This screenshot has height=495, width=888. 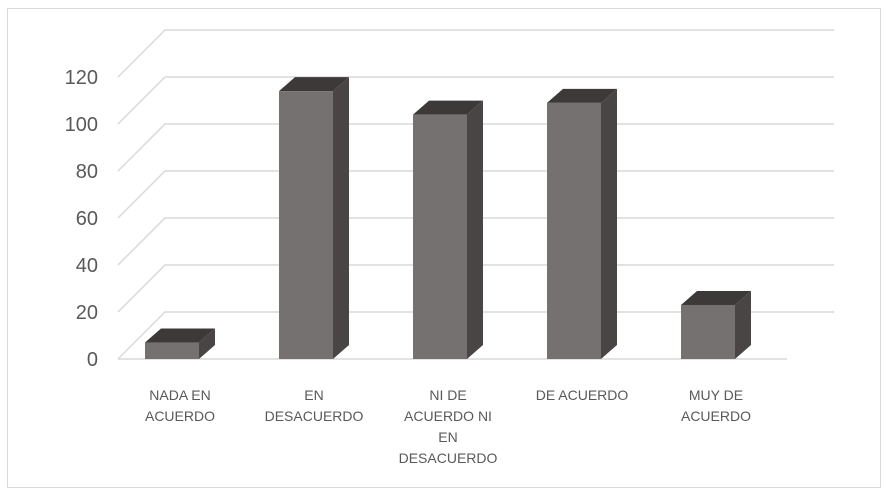 I want to click on y-tick-label: 60, so click(x=87, y=219).